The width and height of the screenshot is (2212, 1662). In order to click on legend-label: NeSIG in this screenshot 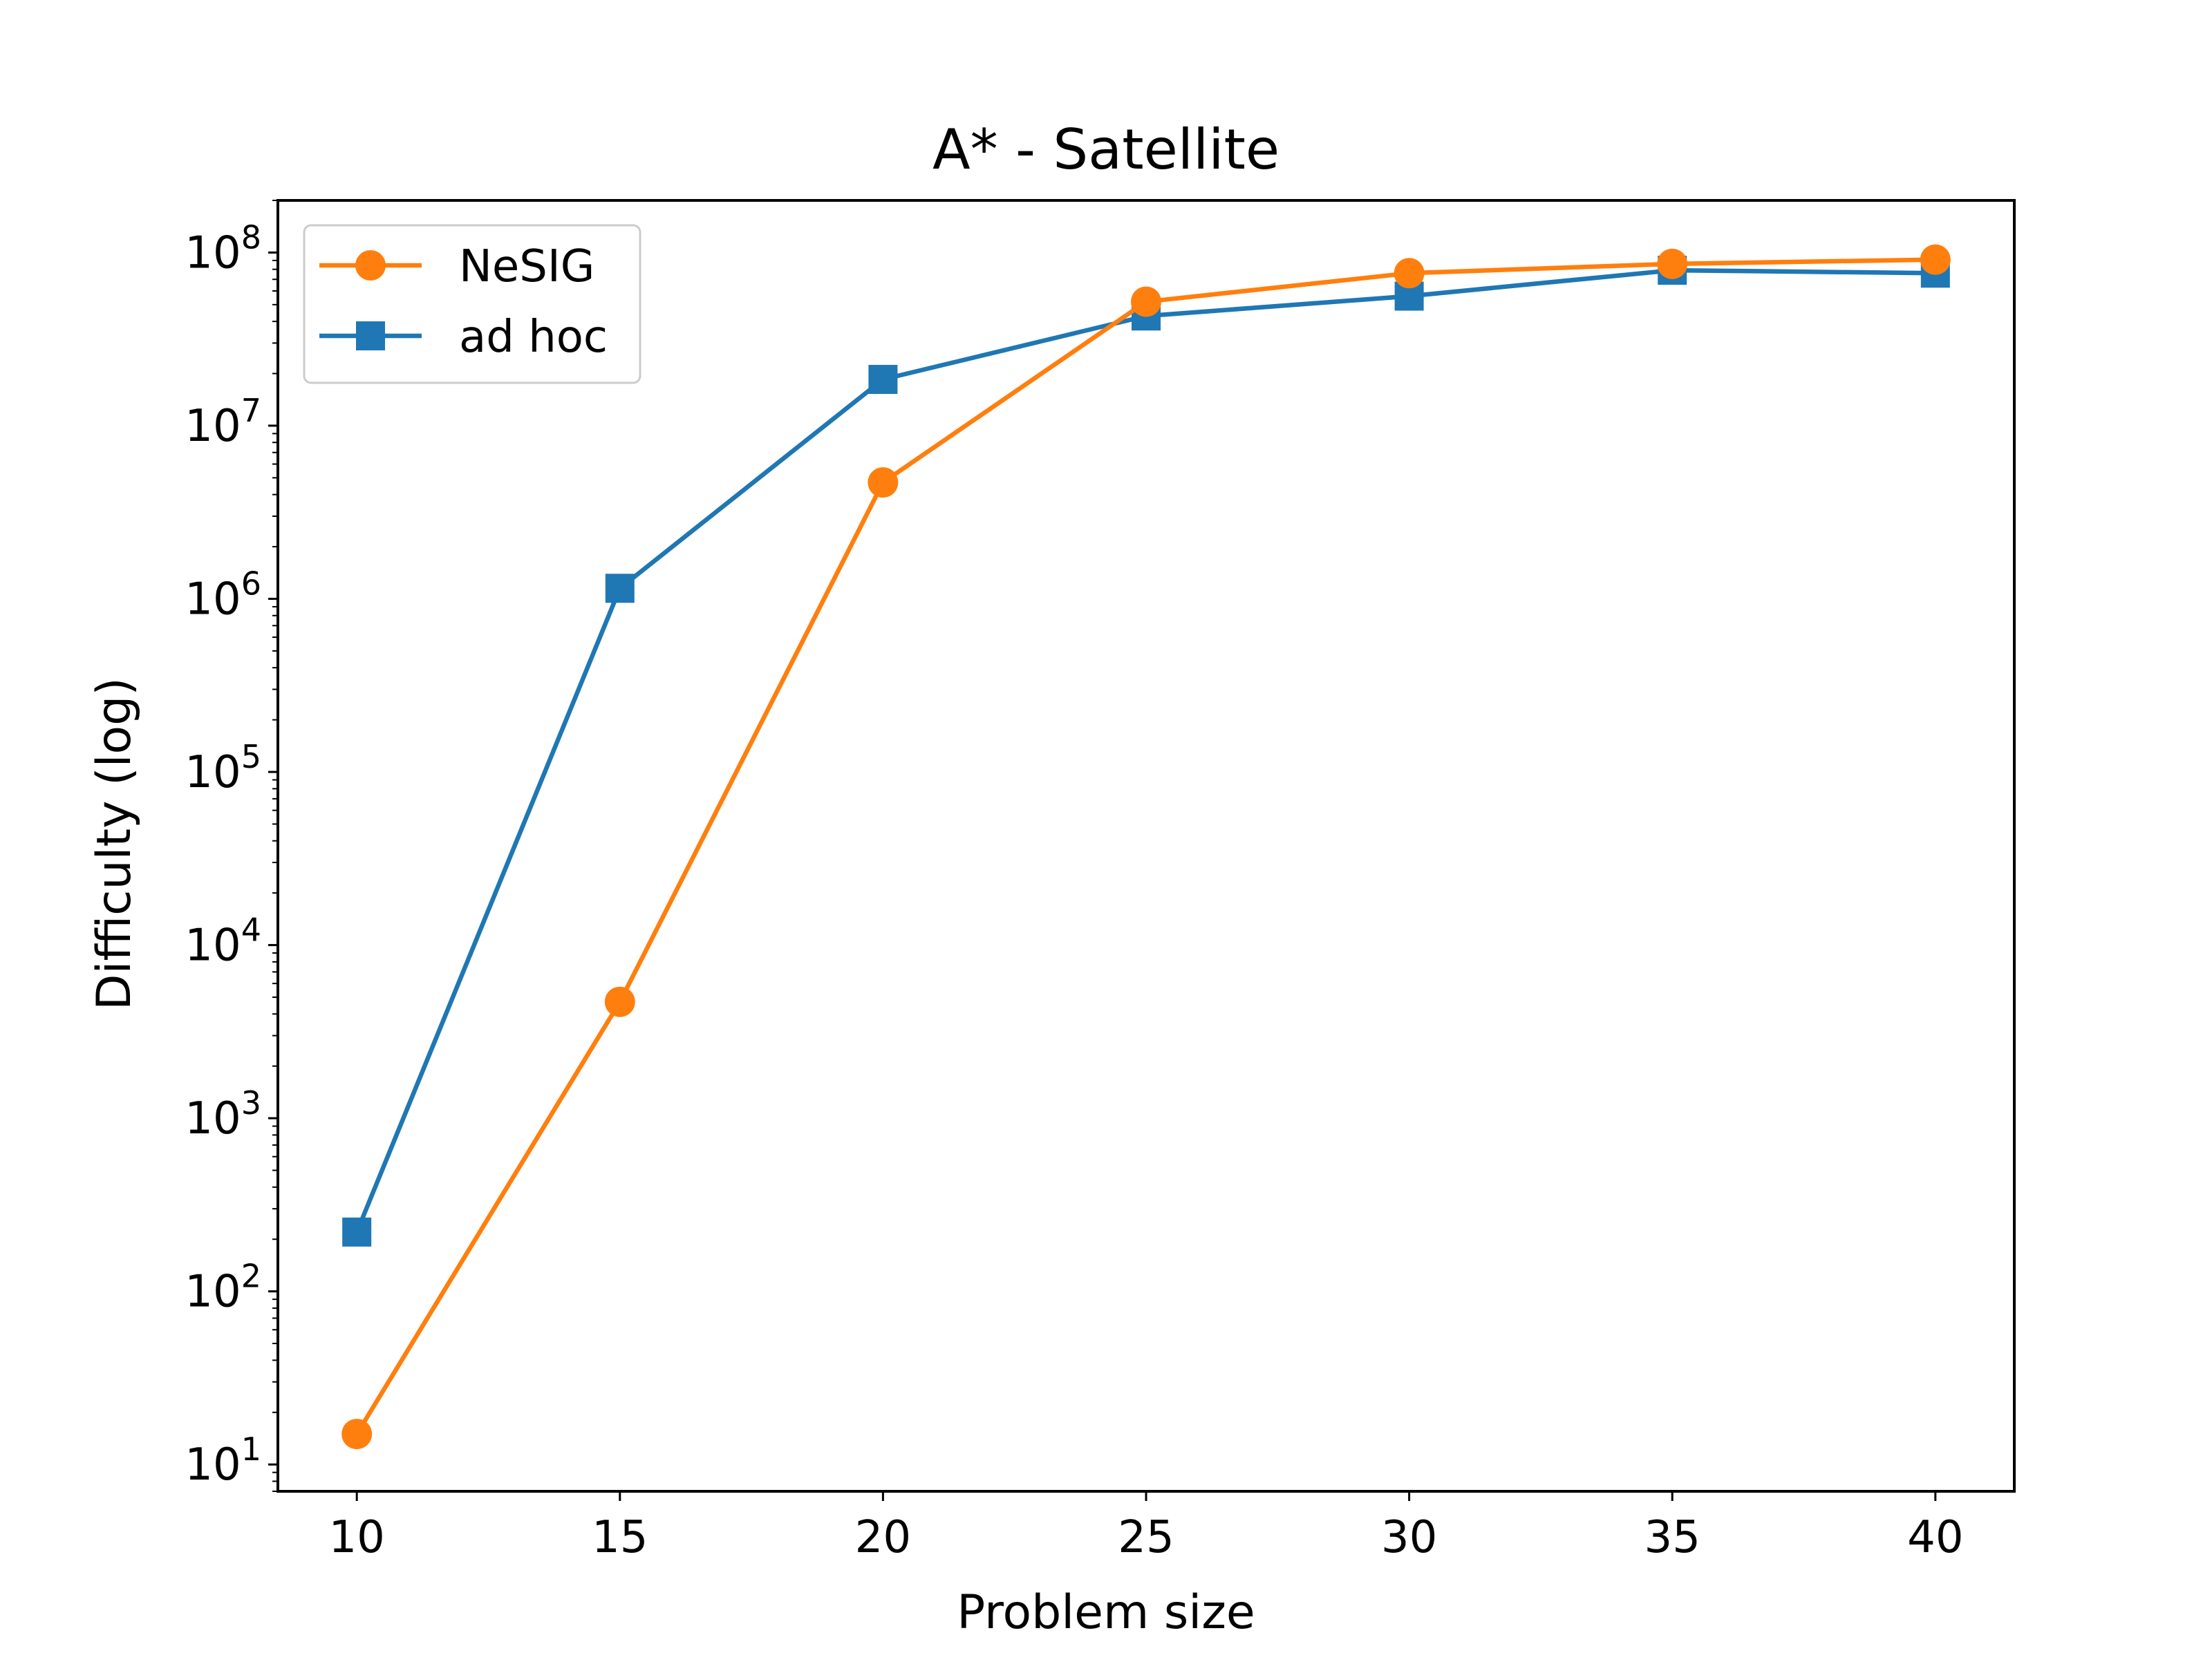, I will do `click(526, 266)`.